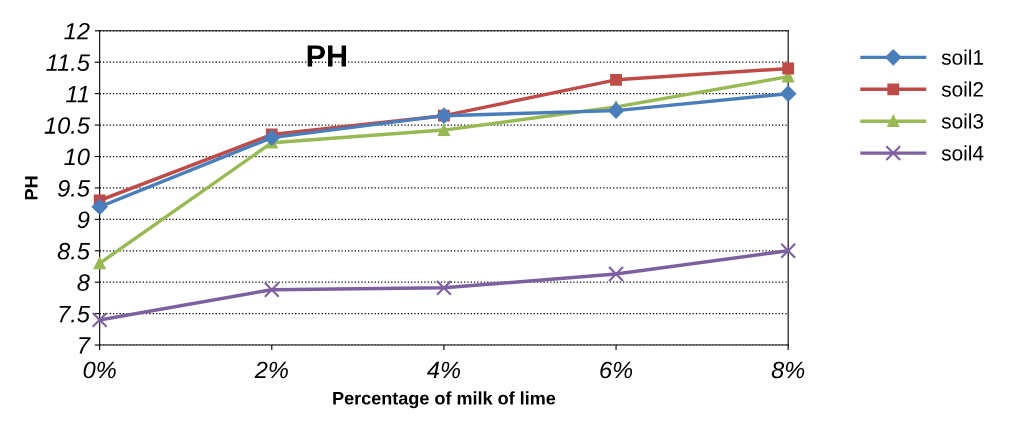 The height and width of the screenshot is (434, 1017). What do you see at coordinates (67, 125) in the screenshot?
I see `y-tick-label: 10.5` at bounding box center [67, 125].